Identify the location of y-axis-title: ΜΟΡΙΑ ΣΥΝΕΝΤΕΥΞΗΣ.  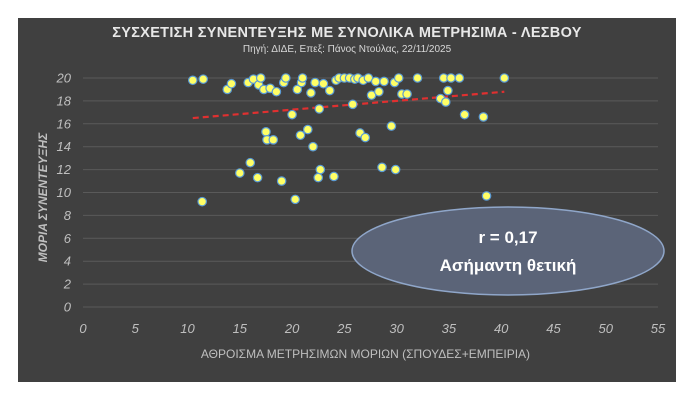
(43, 197).